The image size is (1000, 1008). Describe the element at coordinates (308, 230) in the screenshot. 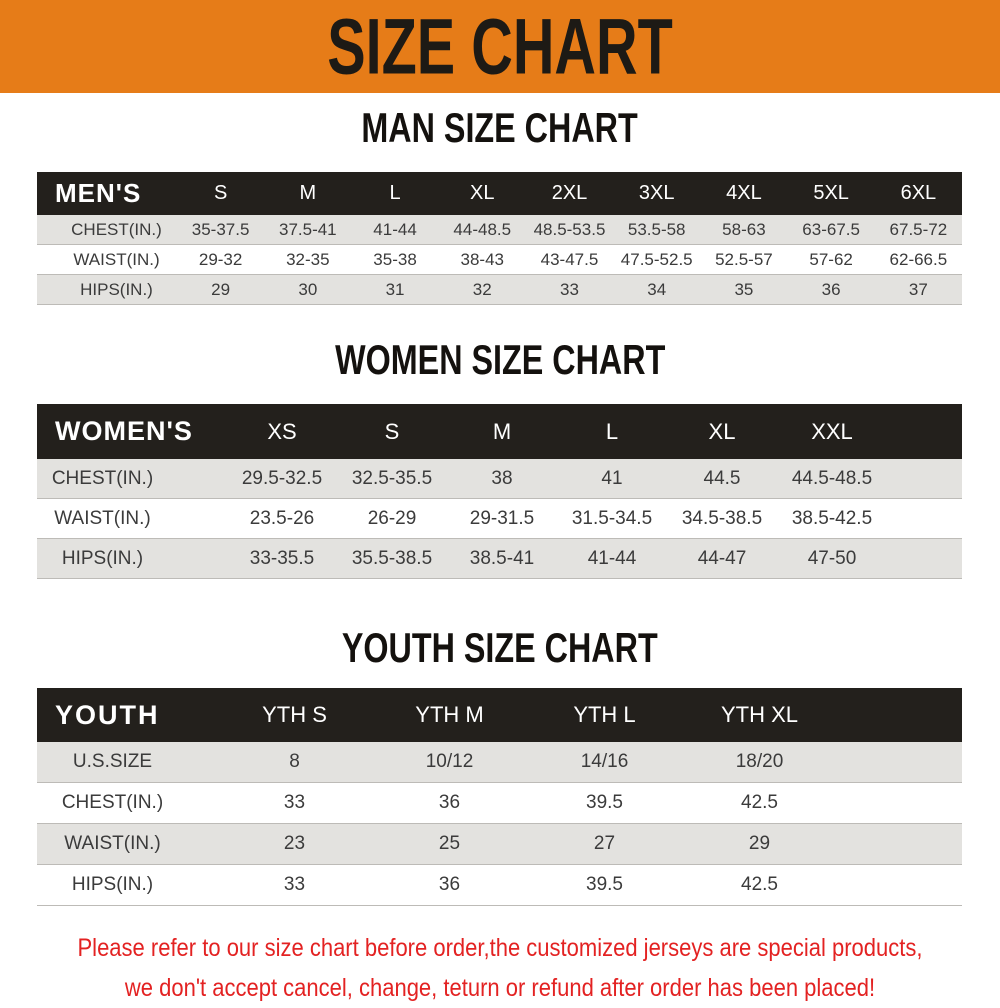

I see `size-value: 37.5-41` at that location.